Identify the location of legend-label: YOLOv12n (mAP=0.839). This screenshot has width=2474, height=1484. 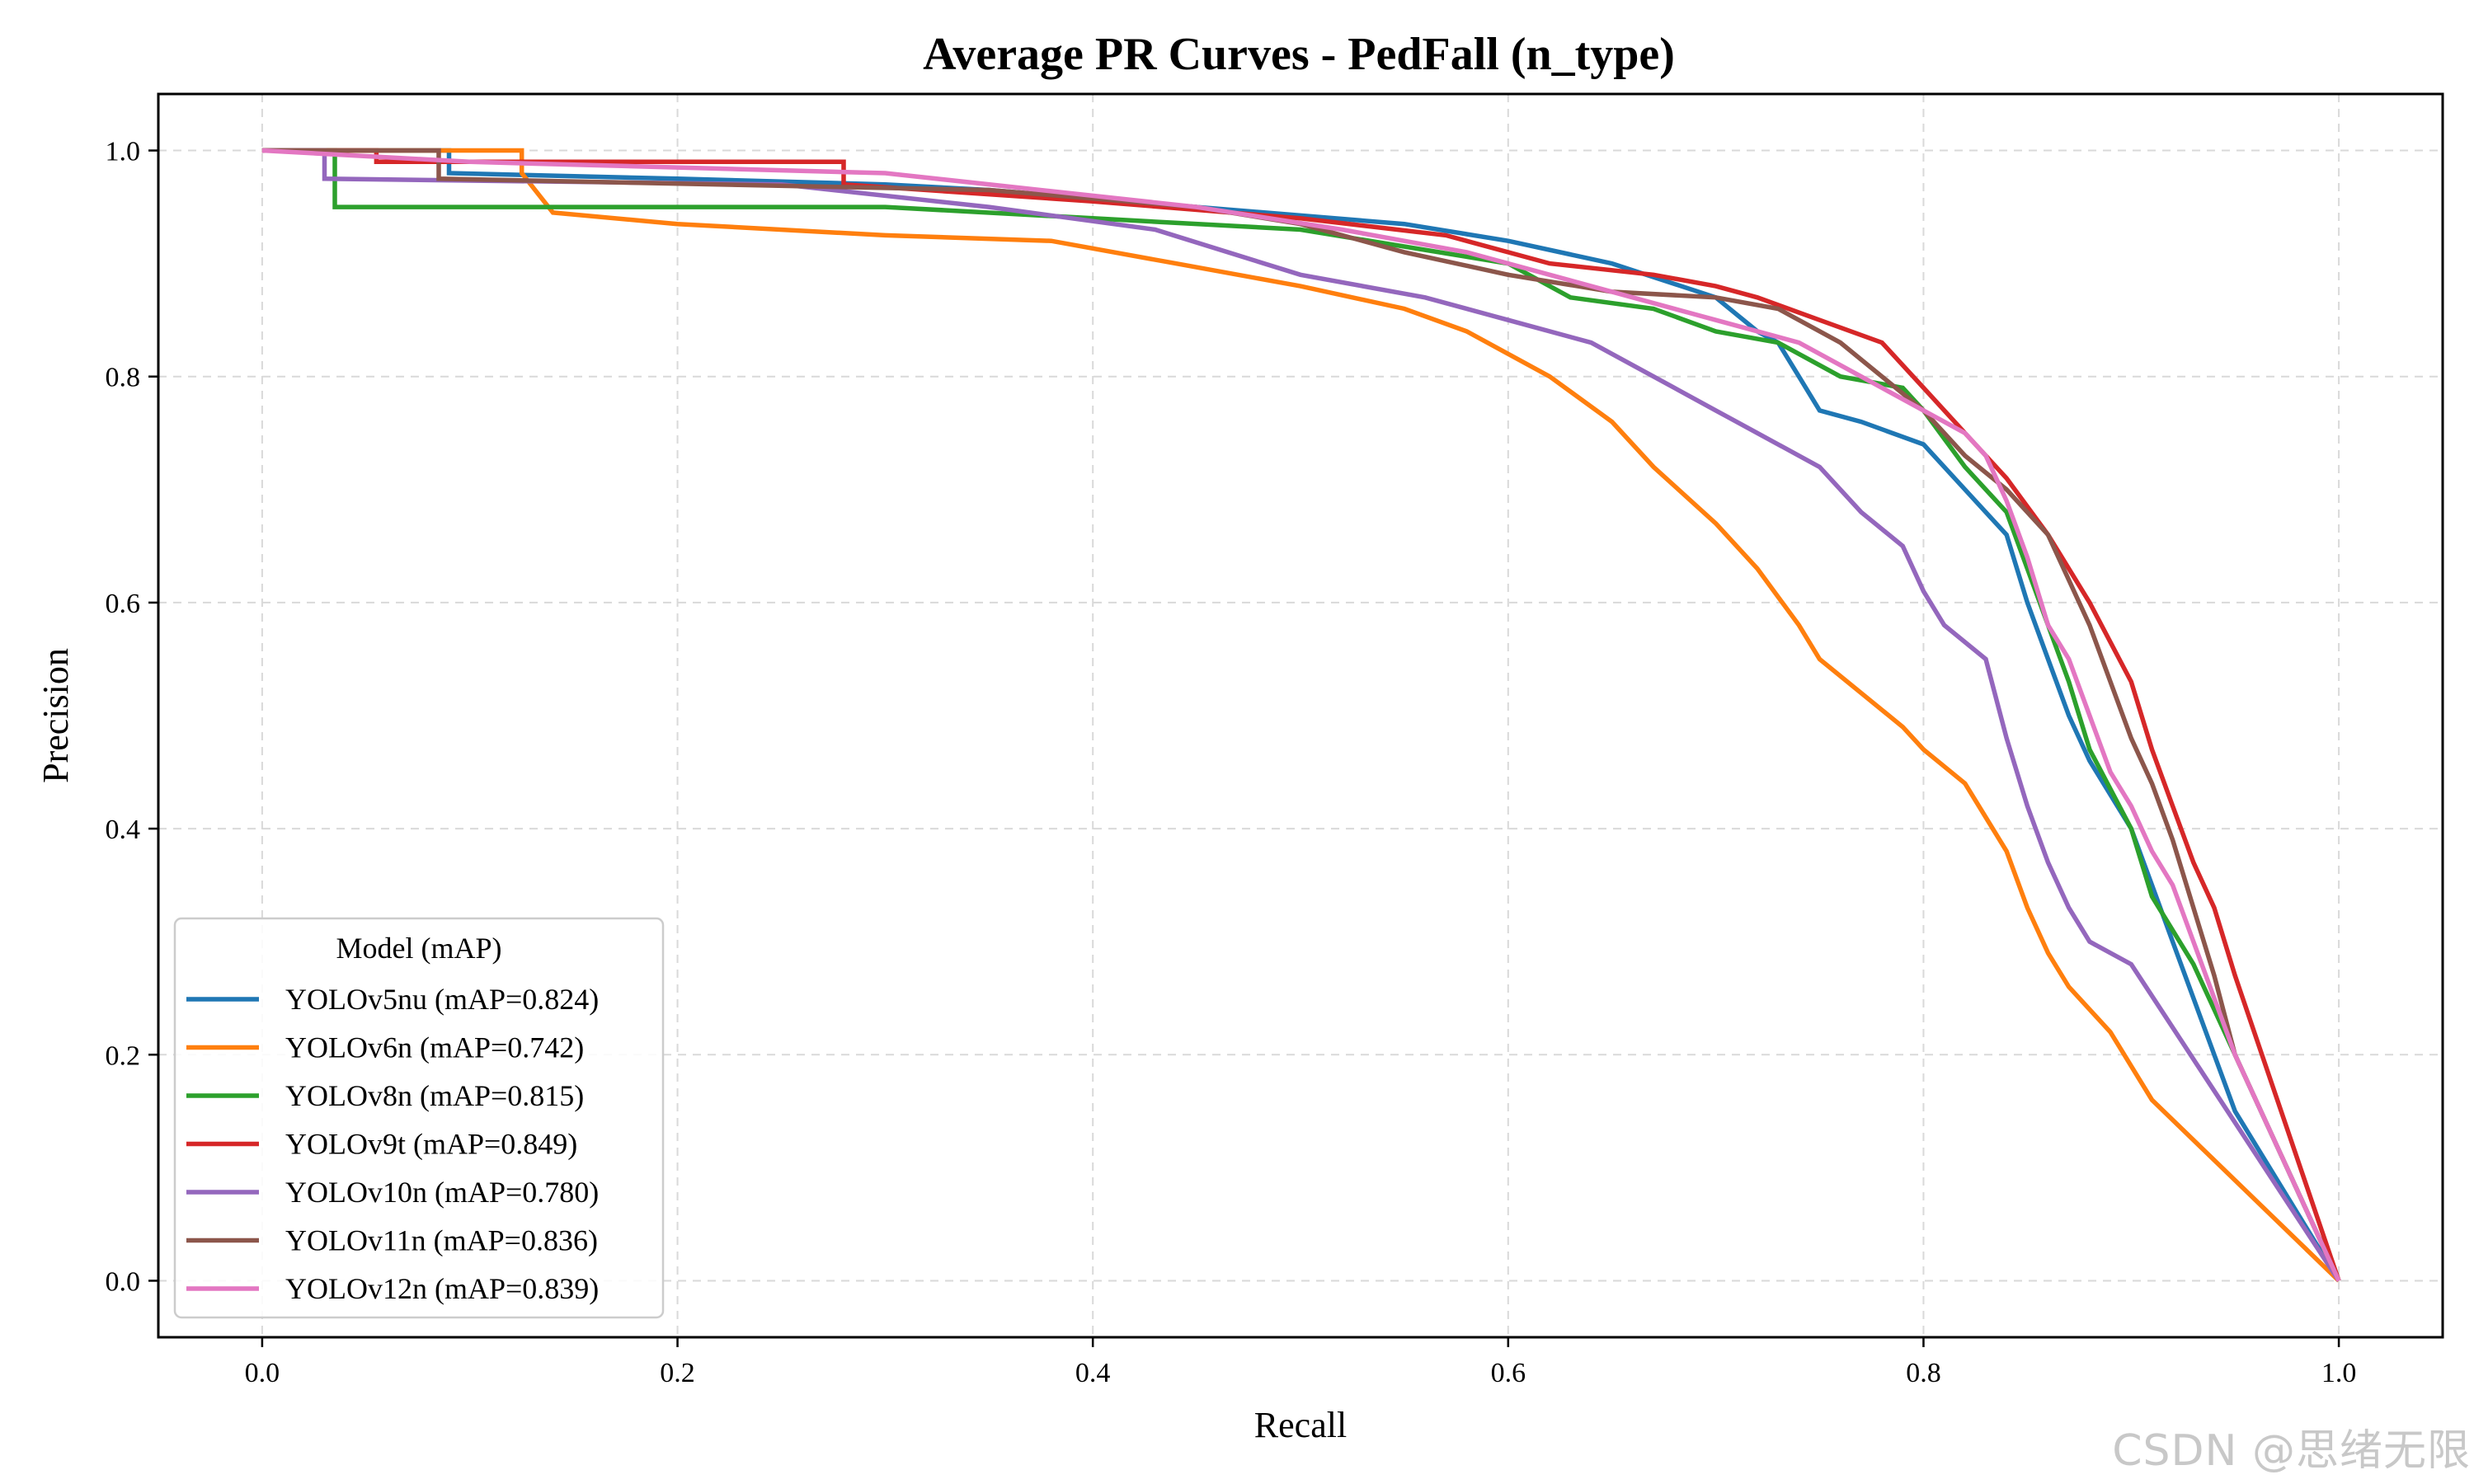
(442, 1288).